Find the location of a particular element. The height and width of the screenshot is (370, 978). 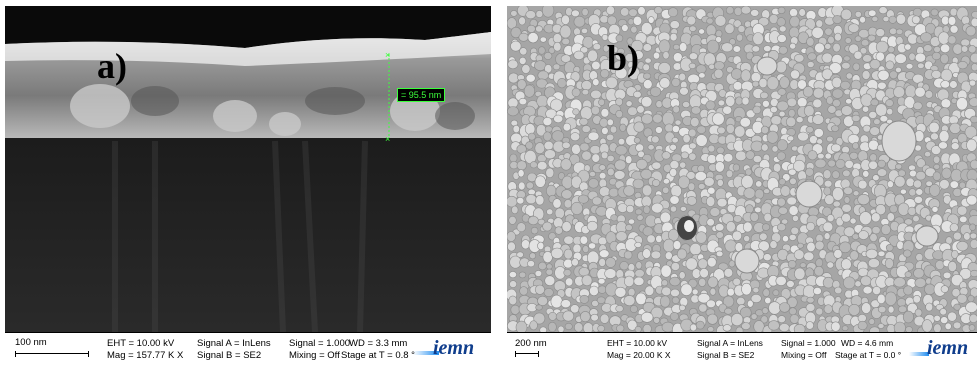

scale-bar-label: 100 nm is located at coordinates (31, 342).